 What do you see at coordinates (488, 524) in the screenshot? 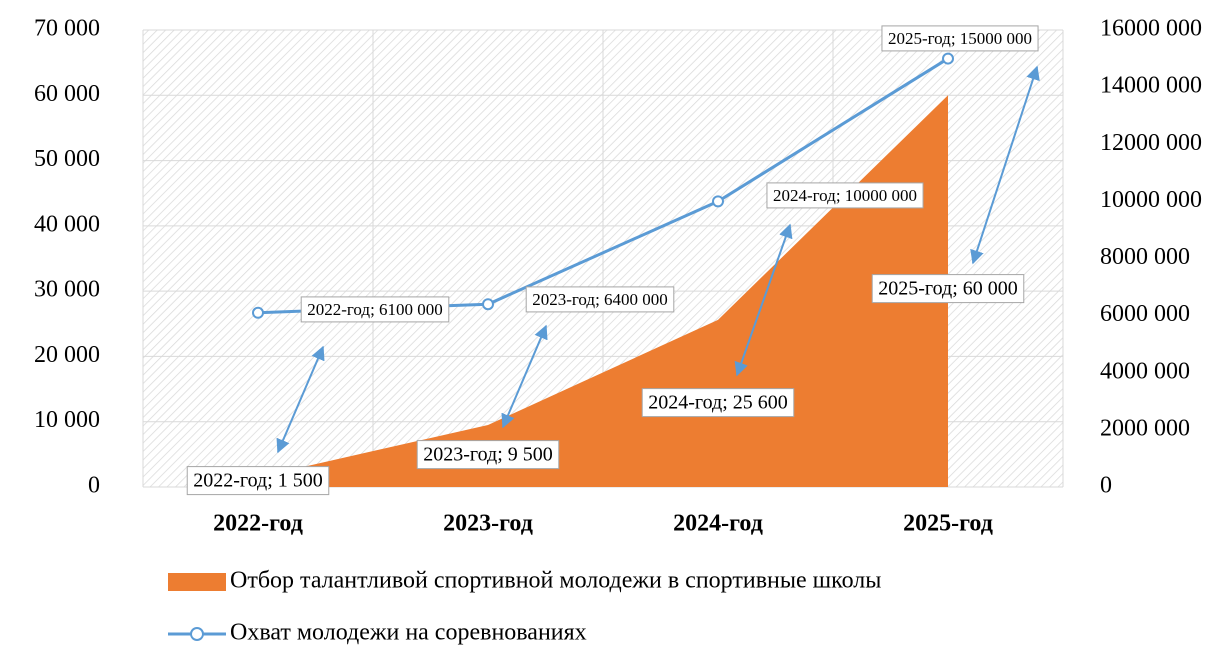
I see `x-tick-label: 2023-год` at bounding box center [488, 524].